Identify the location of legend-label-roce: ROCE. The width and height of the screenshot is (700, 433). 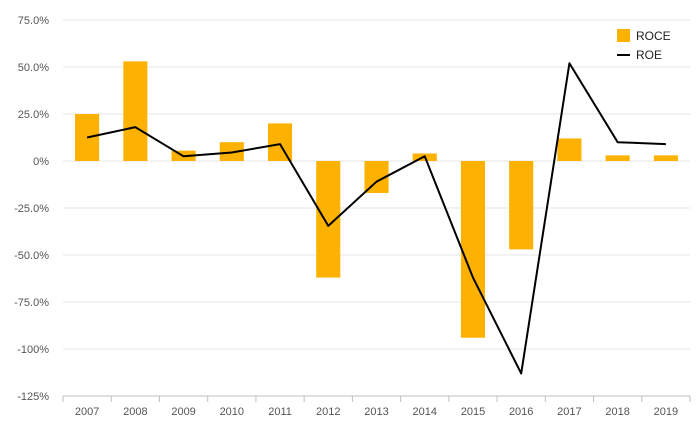
(653, 36).